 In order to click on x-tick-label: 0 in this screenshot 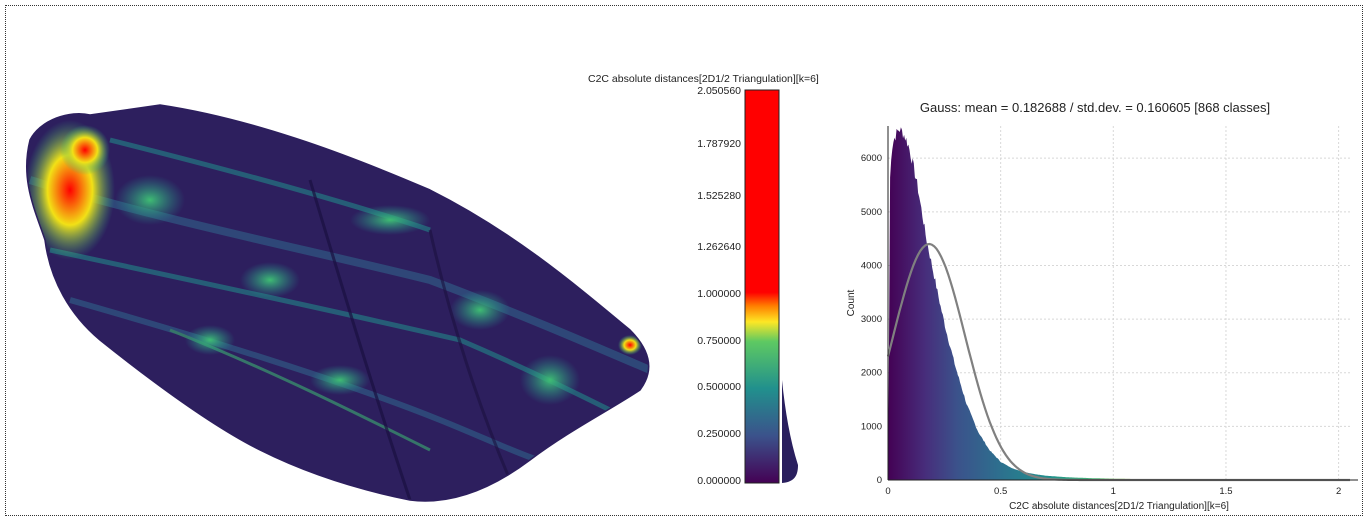, I will do `click(887, 491)`.